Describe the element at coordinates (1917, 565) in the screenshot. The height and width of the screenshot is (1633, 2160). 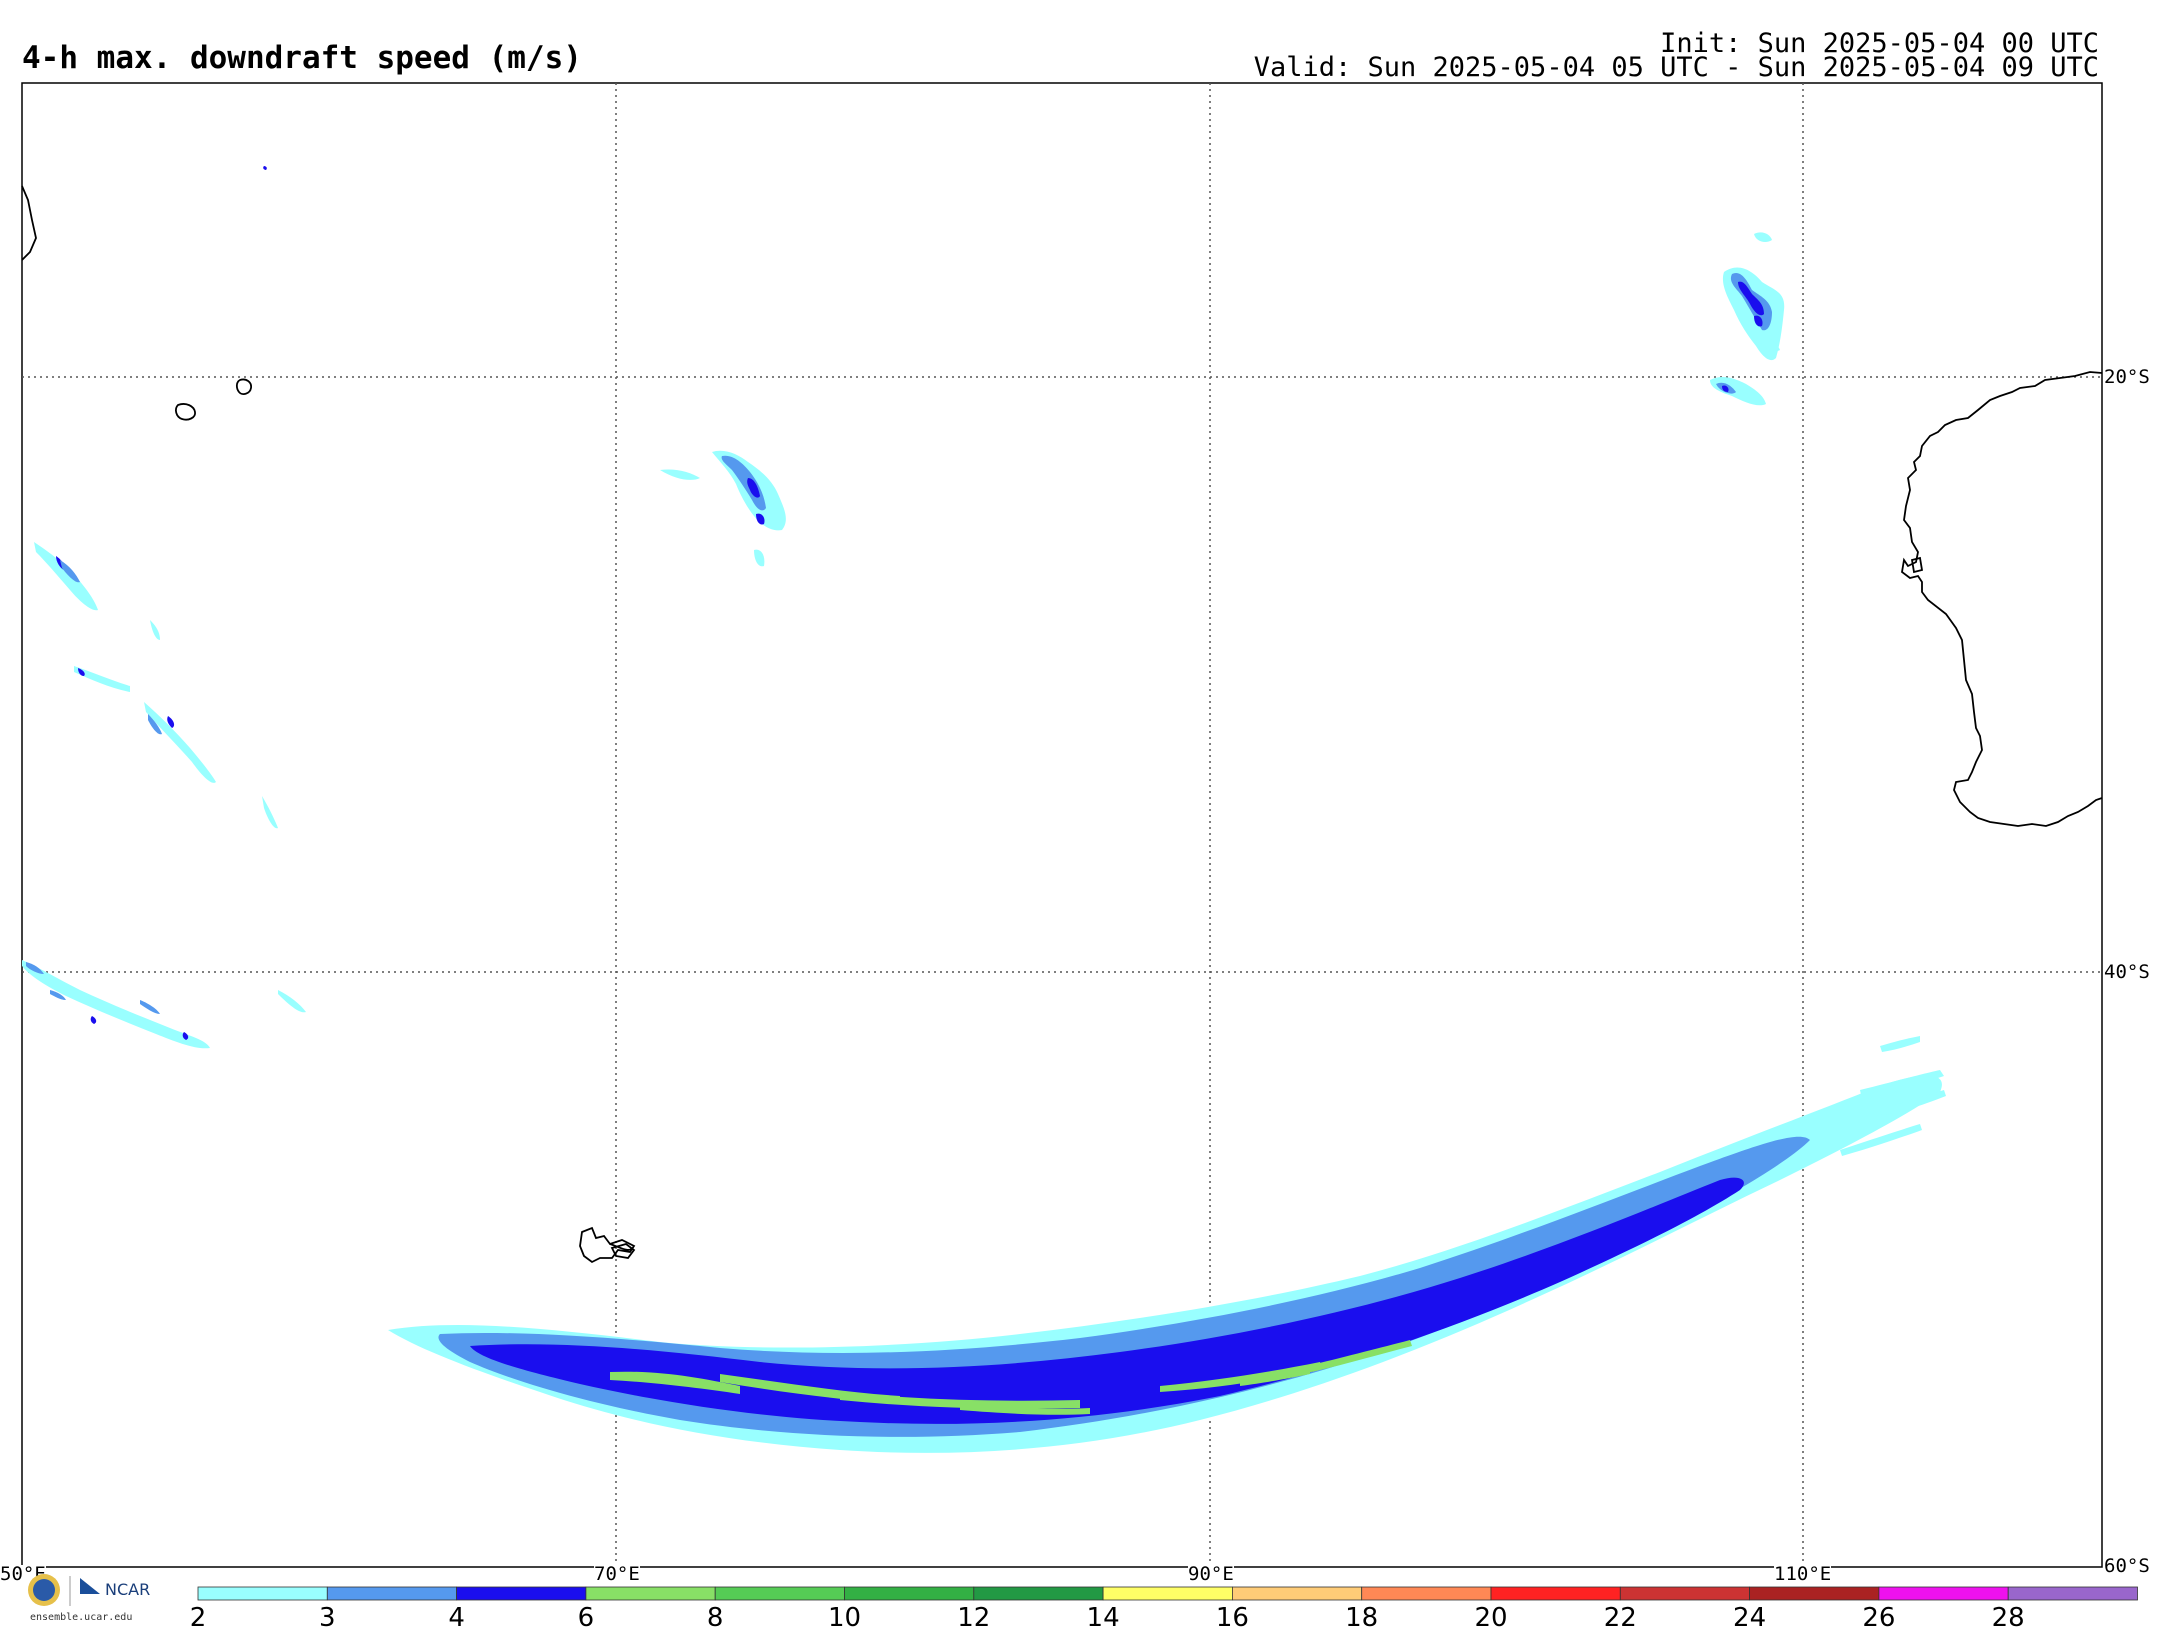
I see `australia-bay-island` at that location.